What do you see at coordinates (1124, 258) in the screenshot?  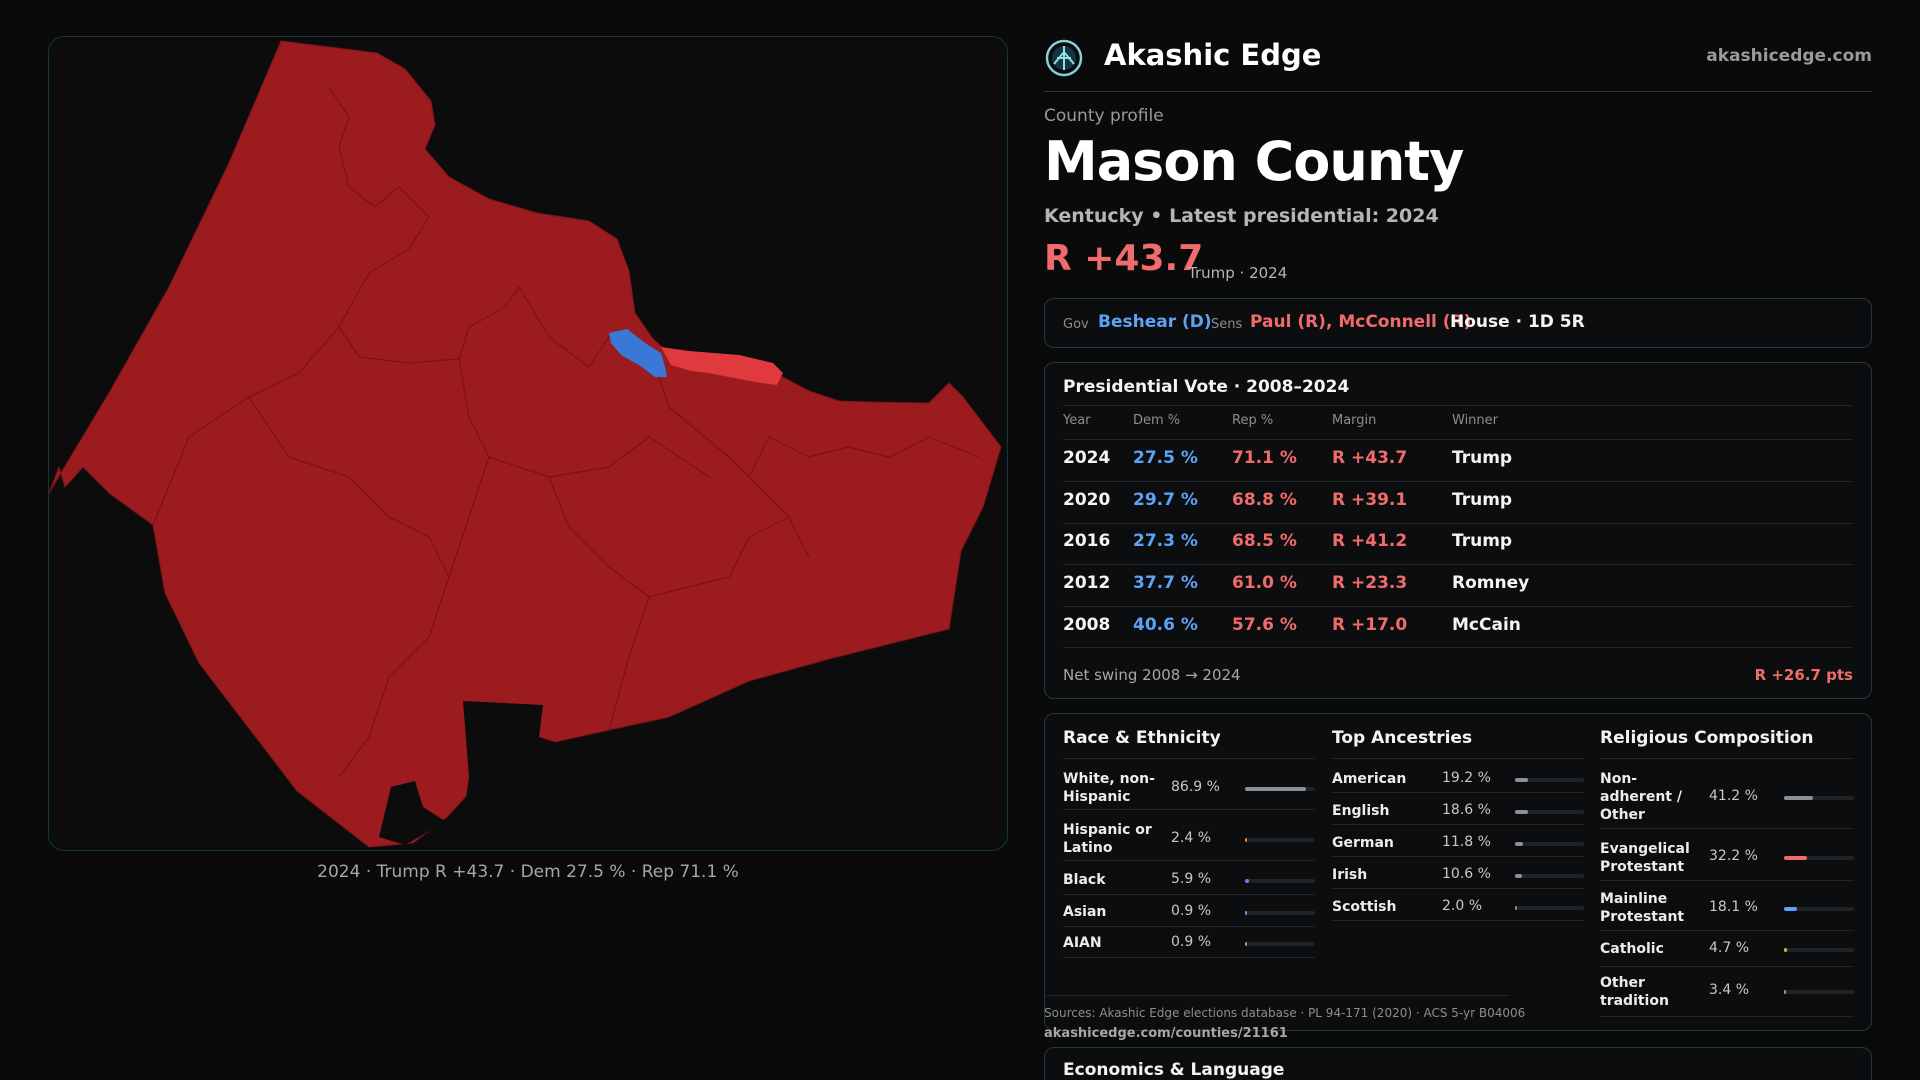 I see `latest-margin: R +43.7` at bounding box center [1124, 258].